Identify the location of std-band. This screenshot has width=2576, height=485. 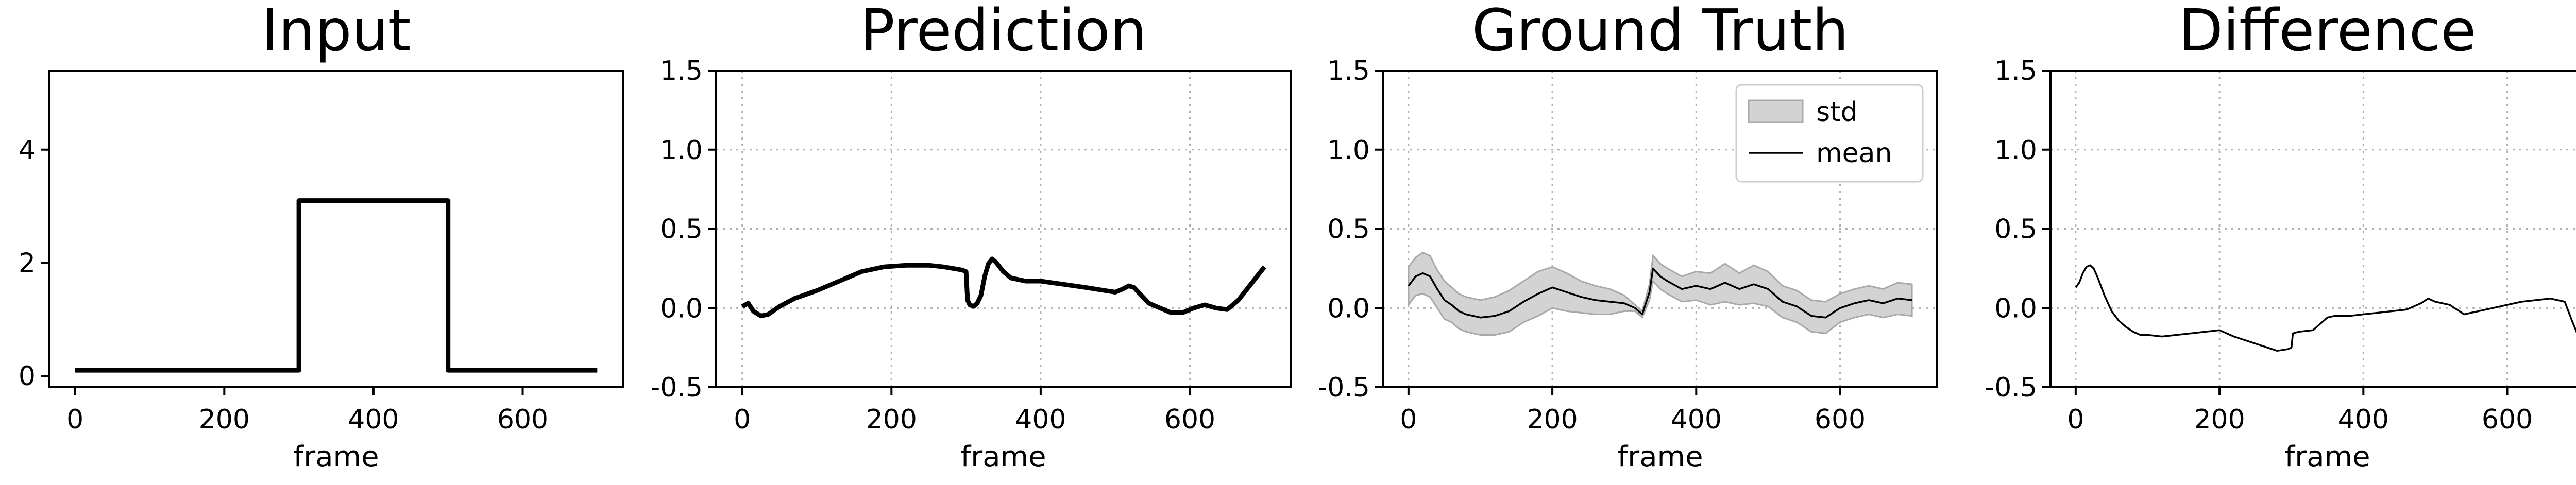
(1660, 293).